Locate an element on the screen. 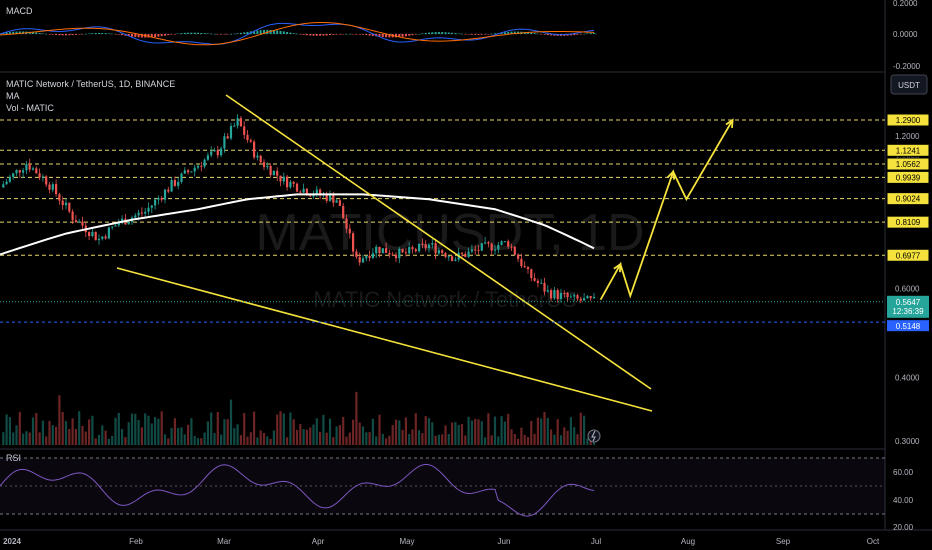 Image resolution: width=932 pixels, height=550 pixels. level-badge is located at coordinates (908, 177).